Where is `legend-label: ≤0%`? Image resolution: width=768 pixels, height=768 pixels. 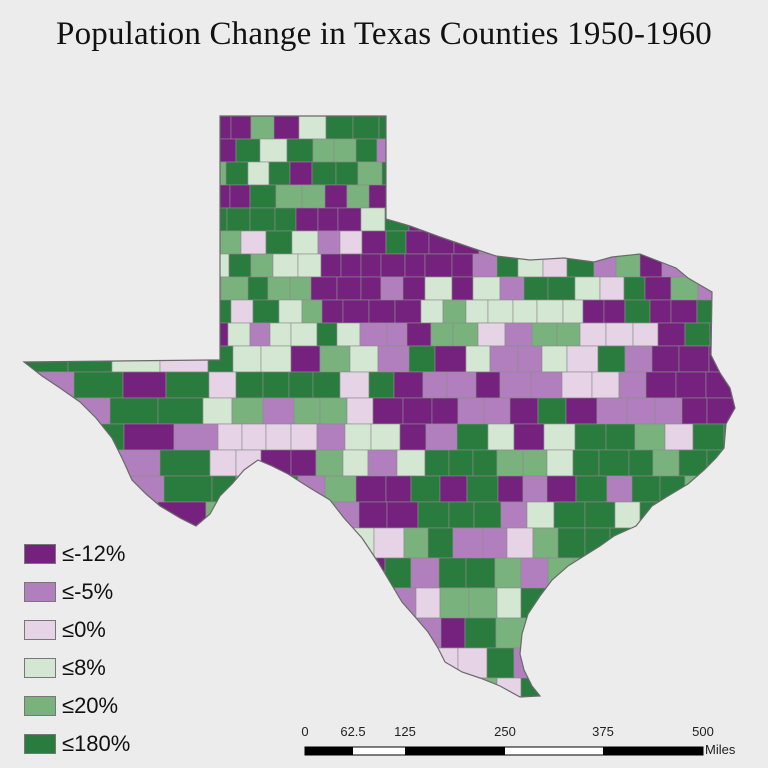 legend-label: ≤0% is located at coordinates (84, 629).